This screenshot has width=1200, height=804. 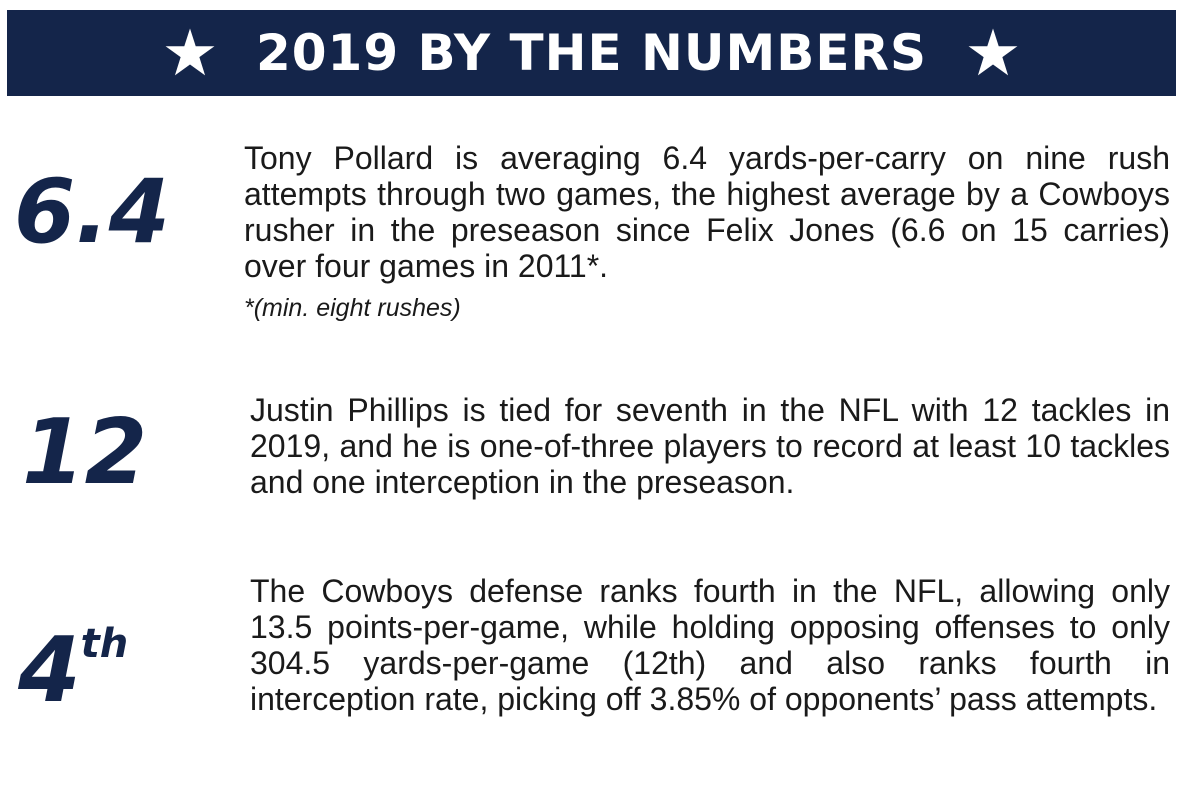 What do you see at coordinates (49, 670) in the screenshot?
I see `stat-number-value: 4` at bounding box center [49, 670].